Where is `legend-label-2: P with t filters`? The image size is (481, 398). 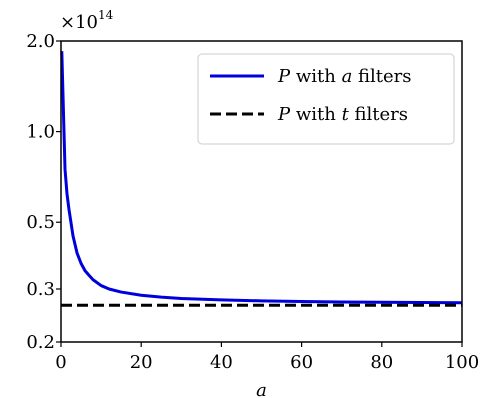
legend-label-2: P with t filters is located at coordinates (342, 114).